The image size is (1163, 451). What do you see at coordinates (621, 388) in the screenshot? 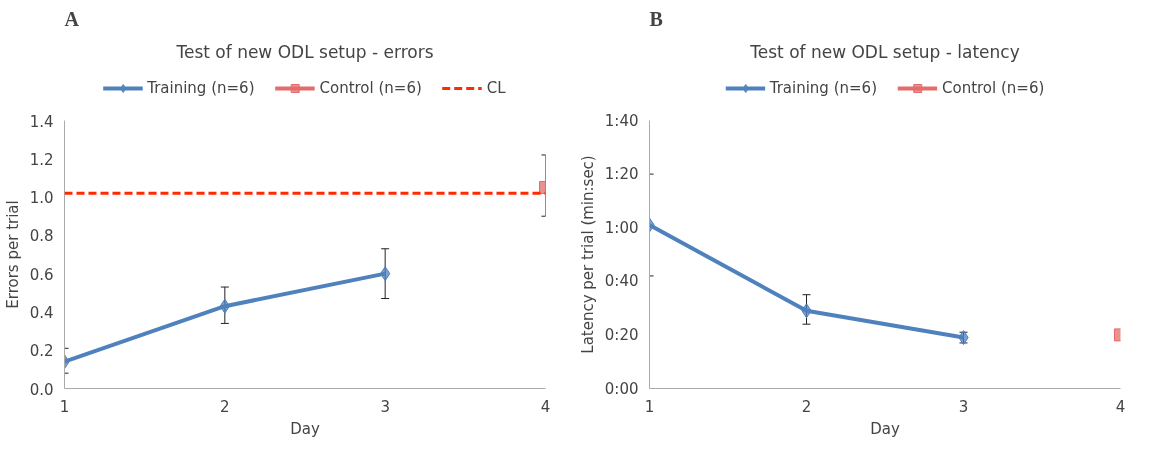
I see `y-tick-label: 0:00` at bounding box center [621, 388].